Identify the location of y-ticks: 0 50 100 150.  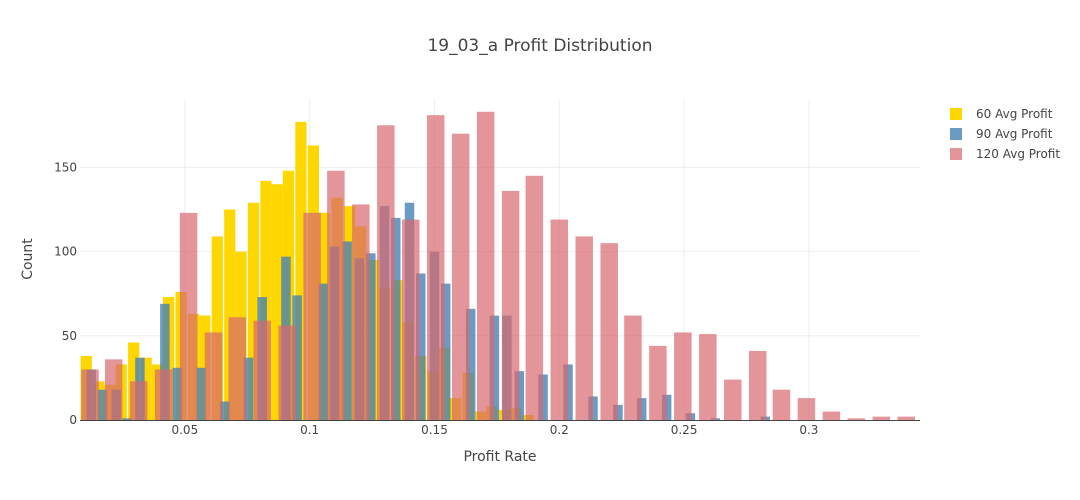
(65, 293).